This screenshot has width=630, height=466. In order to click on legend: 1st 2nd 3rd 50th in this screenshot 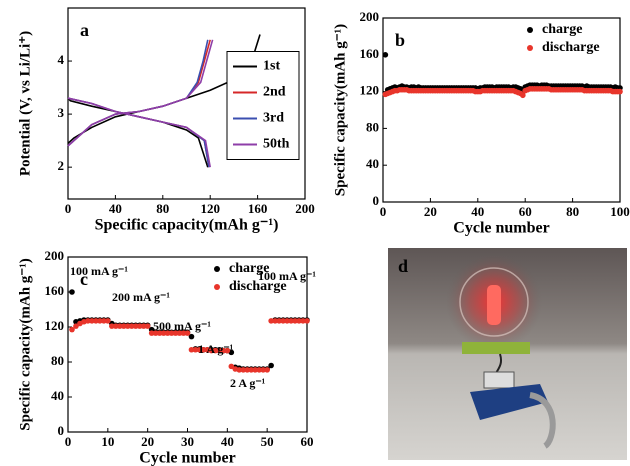, I will do `click(263, 105)`.